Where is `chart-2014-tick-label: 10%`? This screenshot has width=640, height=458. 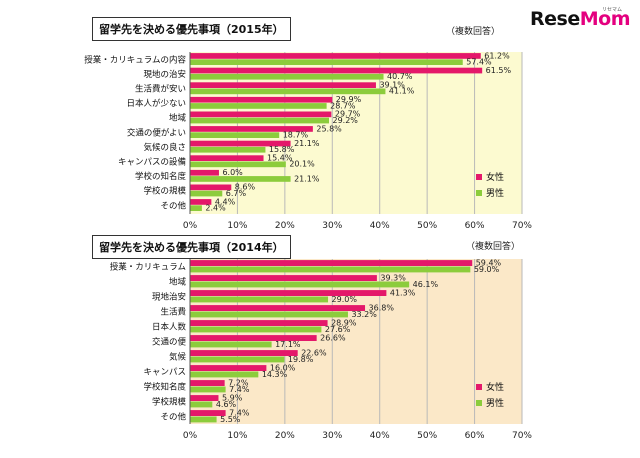
chart-2014-tick-label: 10% is located at coordinates (237, 436).